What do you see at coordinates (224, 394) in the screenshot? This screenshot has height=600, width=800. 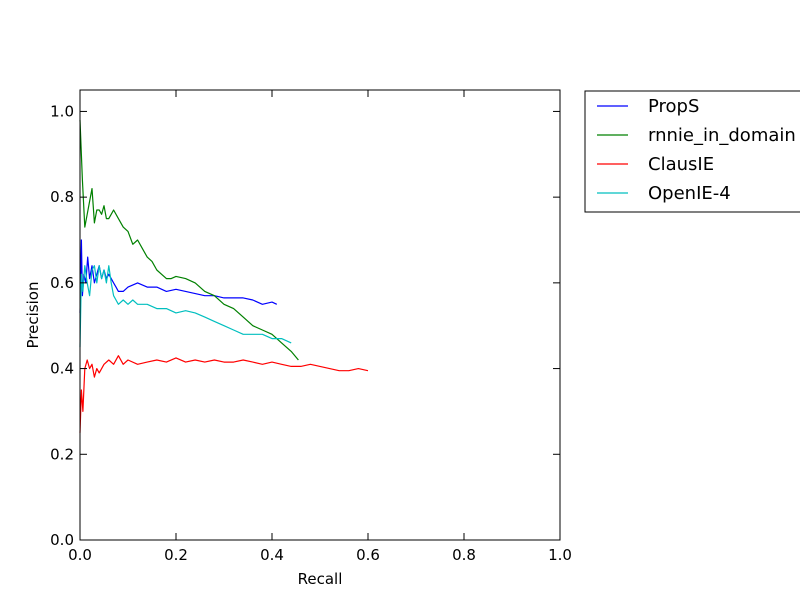 I see `series-line-clausie` at bounding box center [224, 394].